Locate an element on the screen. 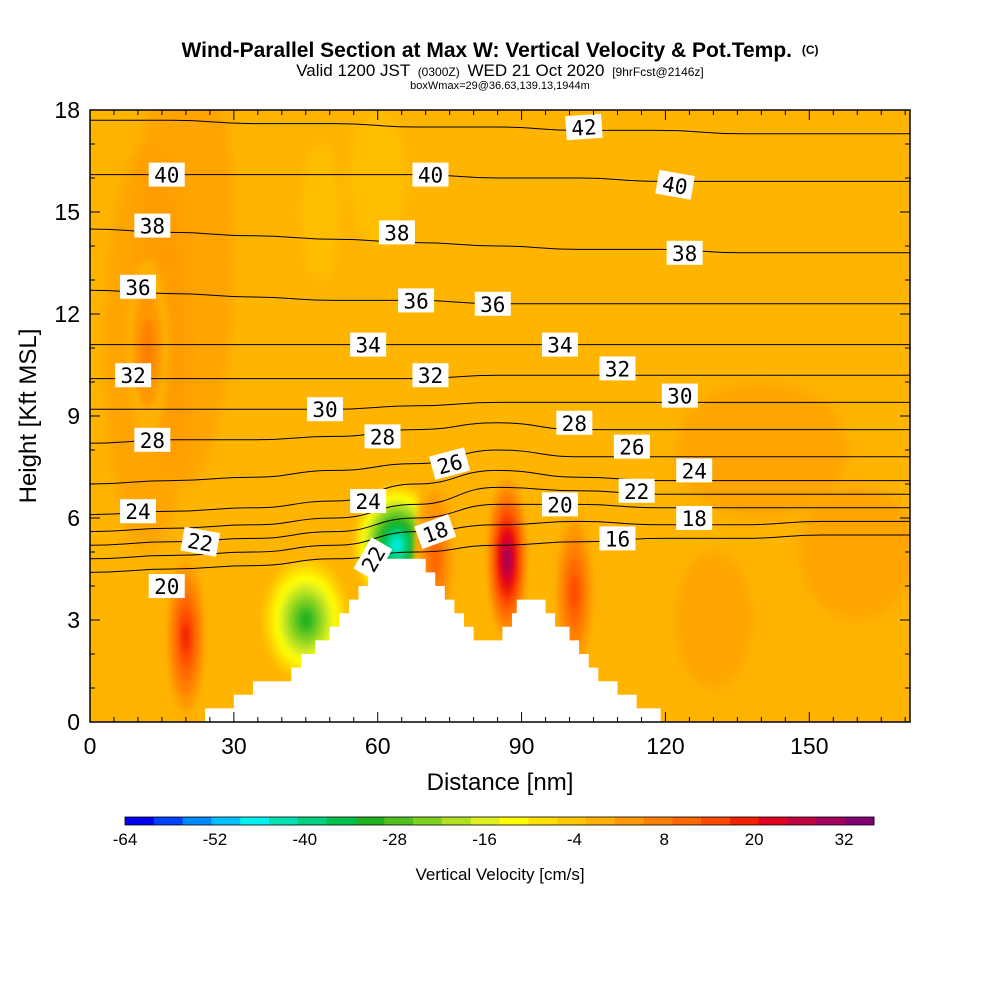 This screenshot has height=1000, width=1000. x-tick-label: 120 is located at coordinates (665, 746).